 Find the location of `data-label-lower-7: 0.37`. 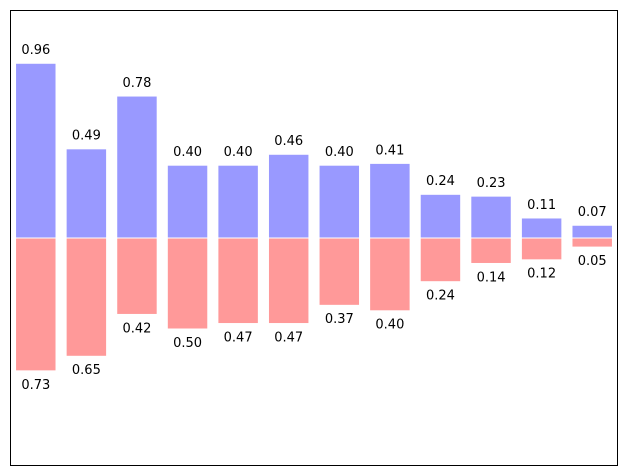

data-label-lower-7: 0.37 is located at coordinates (339, 319).